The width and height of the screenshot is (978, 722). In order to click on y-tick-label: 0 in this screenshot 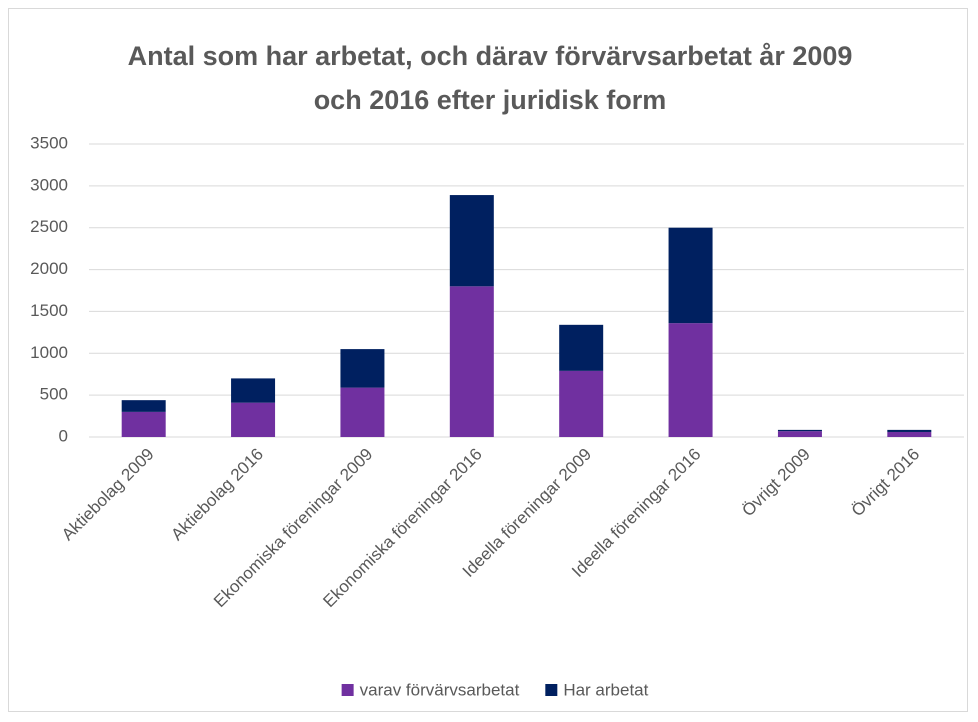, I will do `click(63, 435)`.